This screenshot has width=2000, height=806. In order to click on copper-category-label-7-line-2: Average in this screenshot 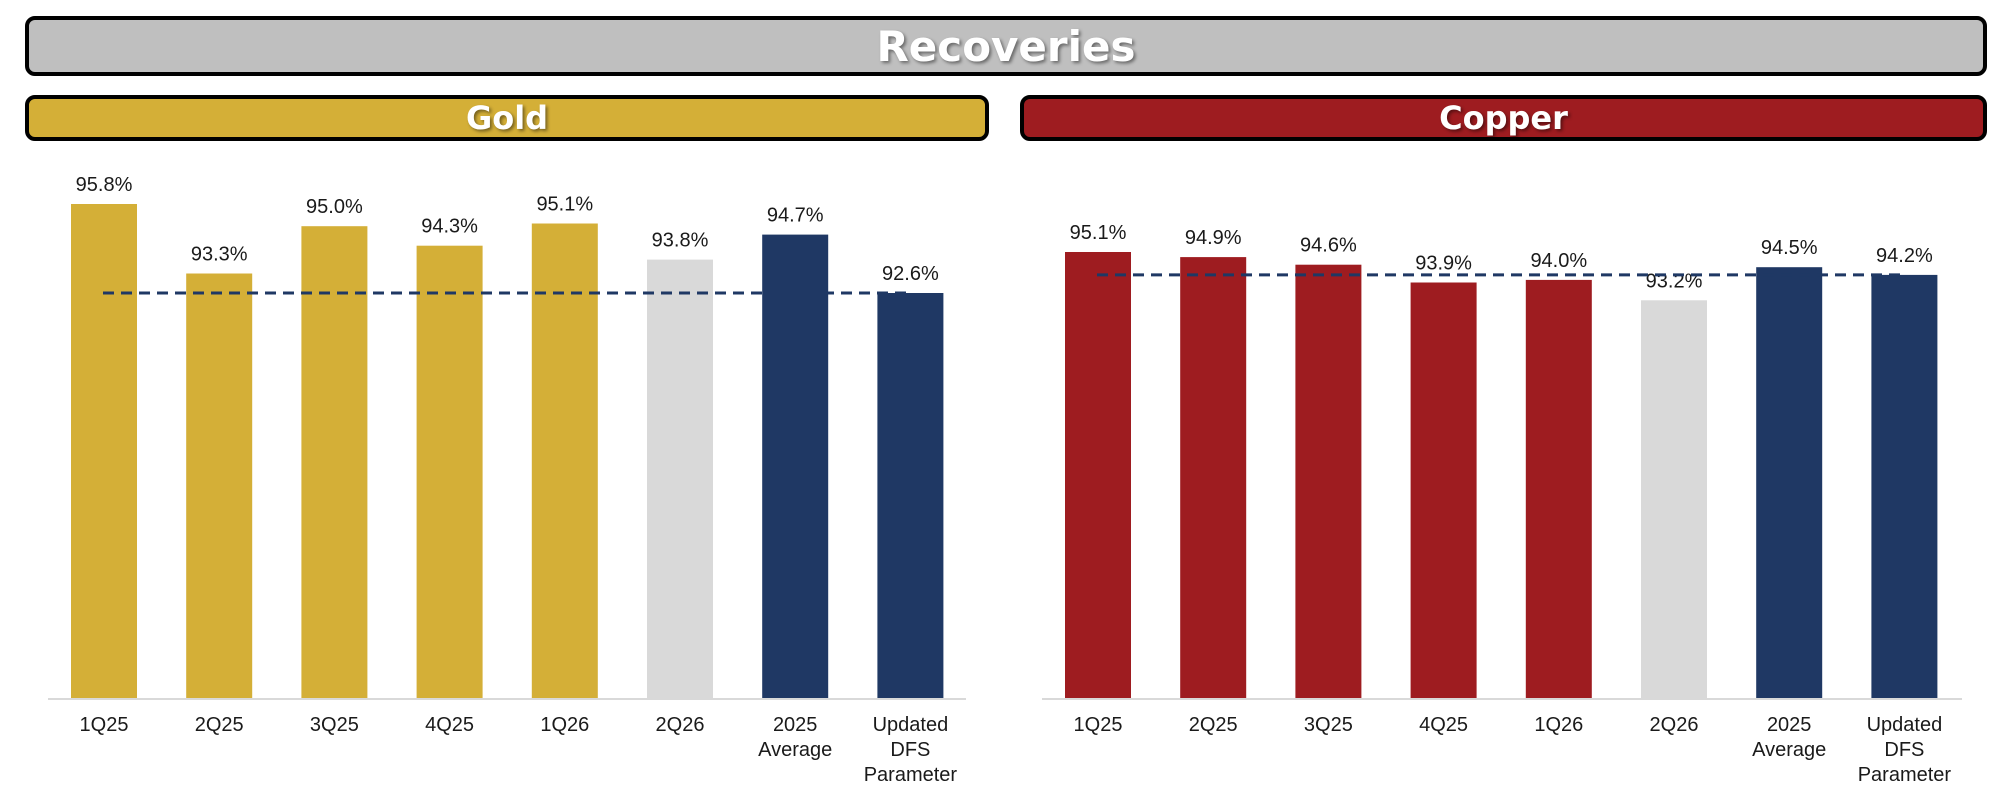, I will do `click(1789, 750)`.